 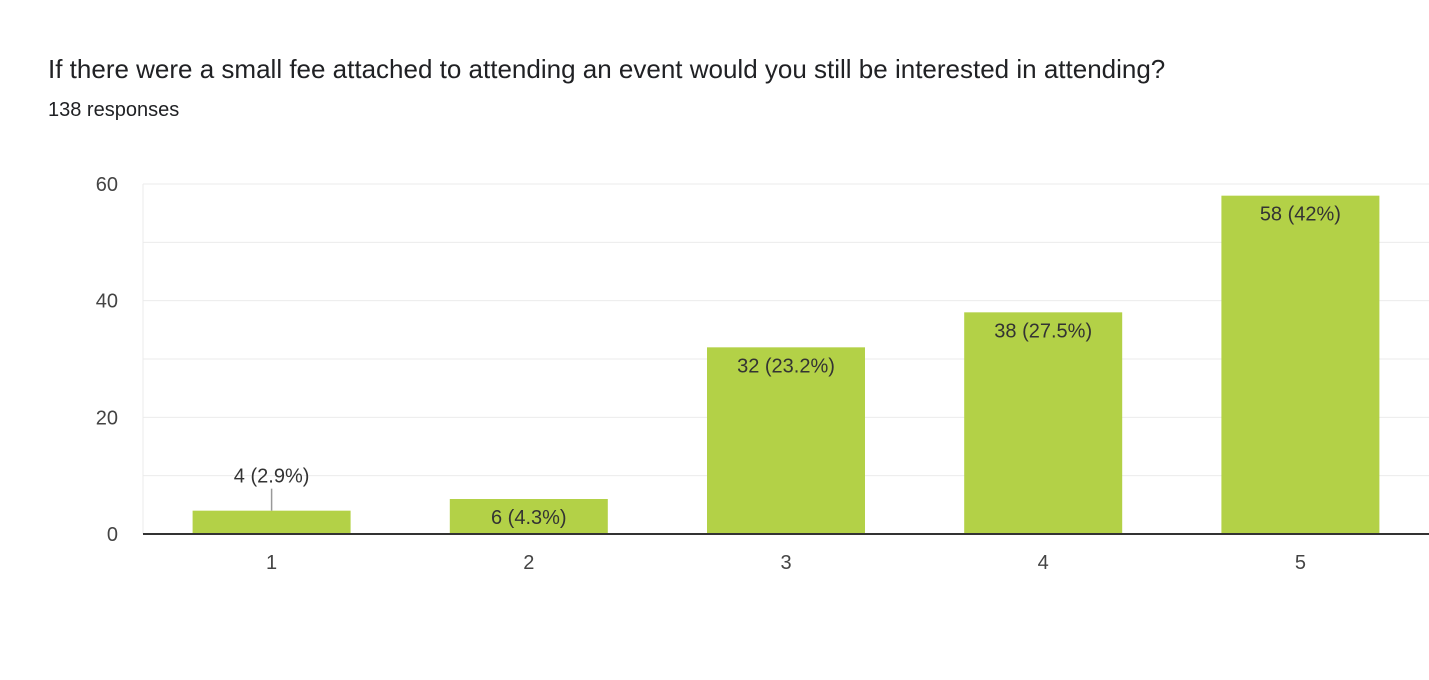 What do you see at coordinates (1043, 563) in the screenshot?
I see `x-tick-label-4: 4` at bounding box center [1043, 563].